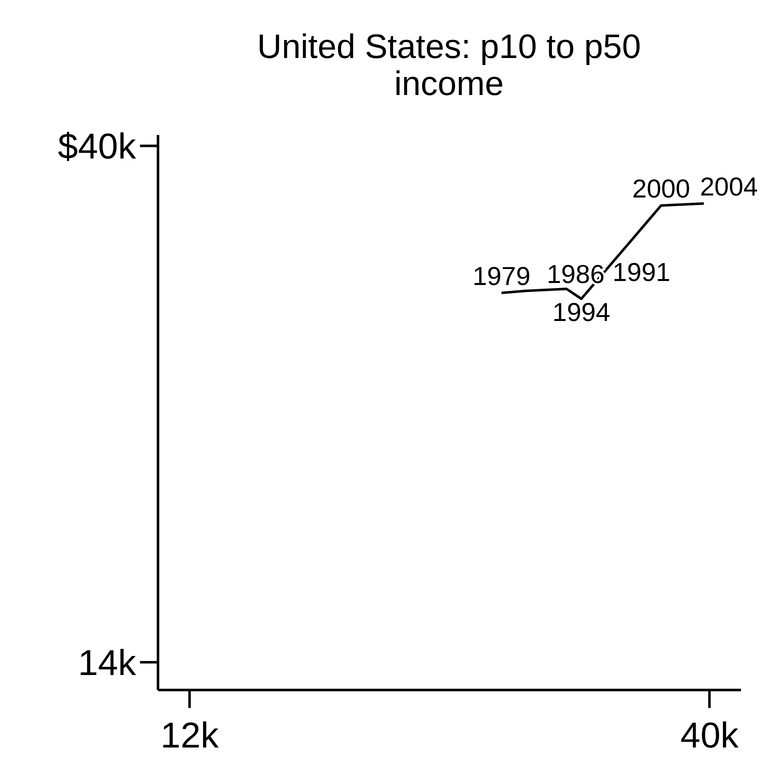 The height and width of the screenshot is (774, 783). What do you see at coordinates (97, 146) in the screenshot?
I see `y-tick-label: $40k` at bounding box center [97, 146].